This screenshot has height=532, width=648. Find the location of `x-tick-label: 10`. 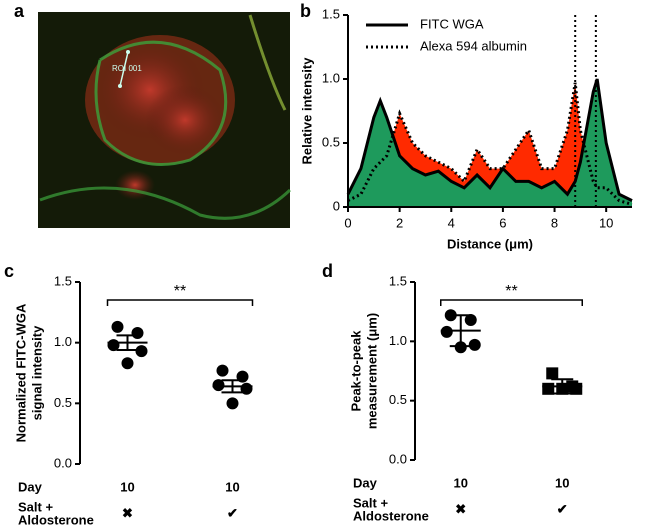

x-tick-label: 10 is located at coordinates (606, 222).